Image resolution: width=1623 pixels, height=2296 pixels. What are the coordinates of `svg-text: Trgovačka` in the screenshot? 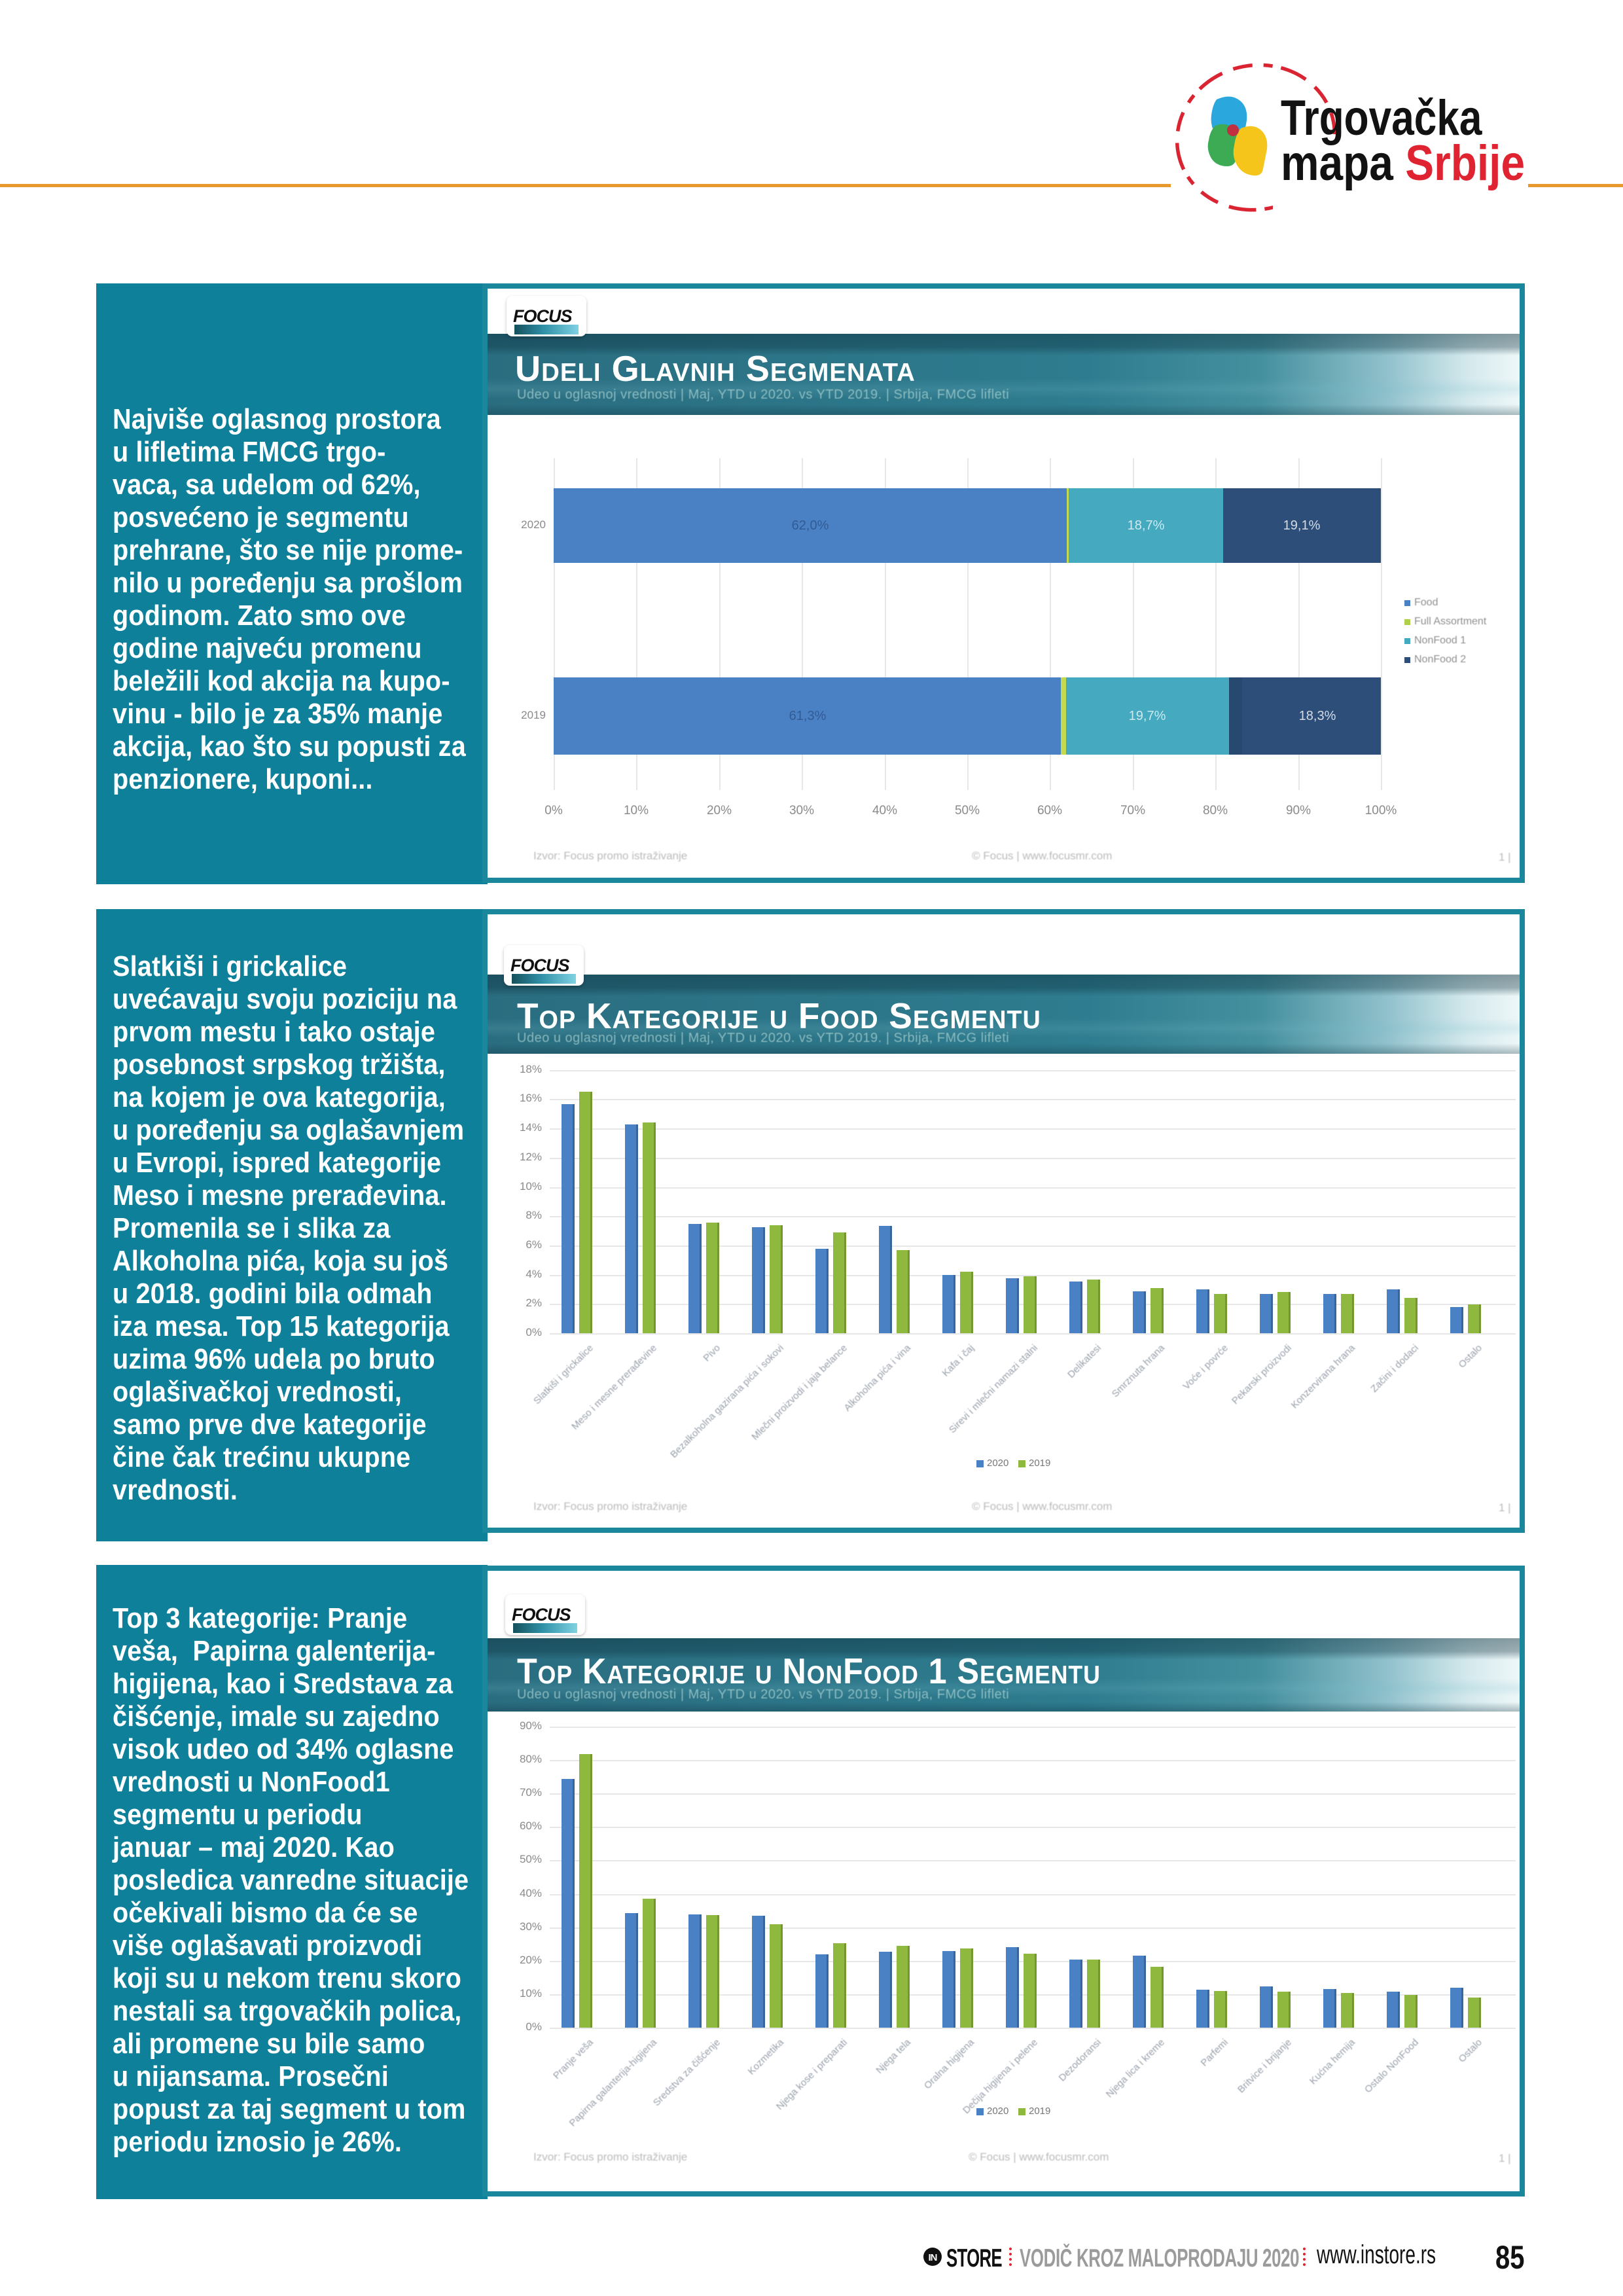 It's located at (1382, 117).